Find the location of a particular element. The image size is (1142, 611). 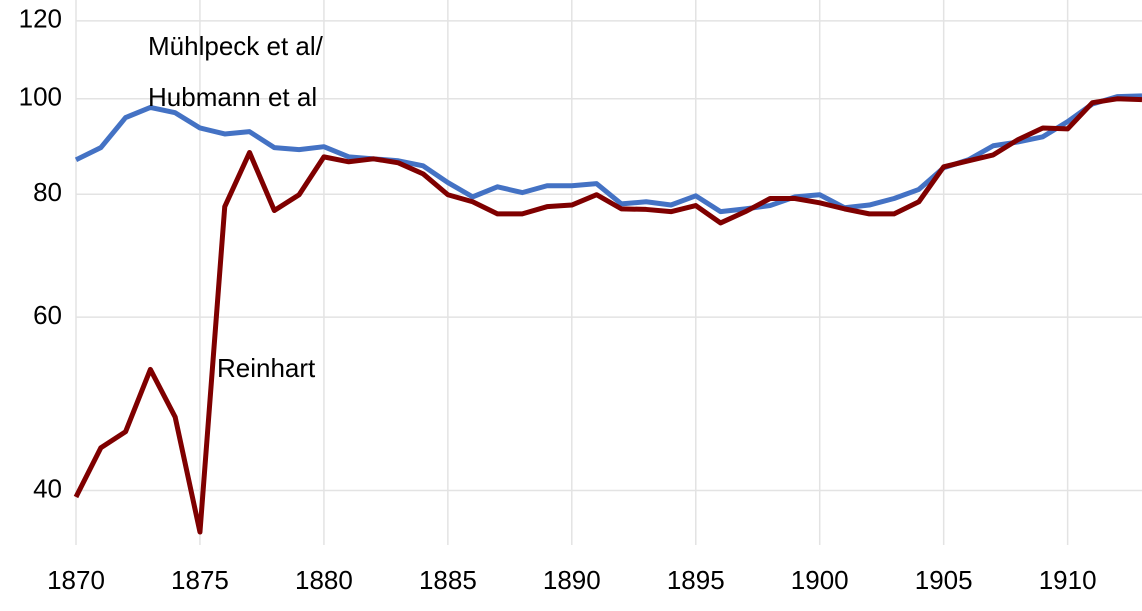

y-tick-label: 120 is located at coordinates (40, 19).